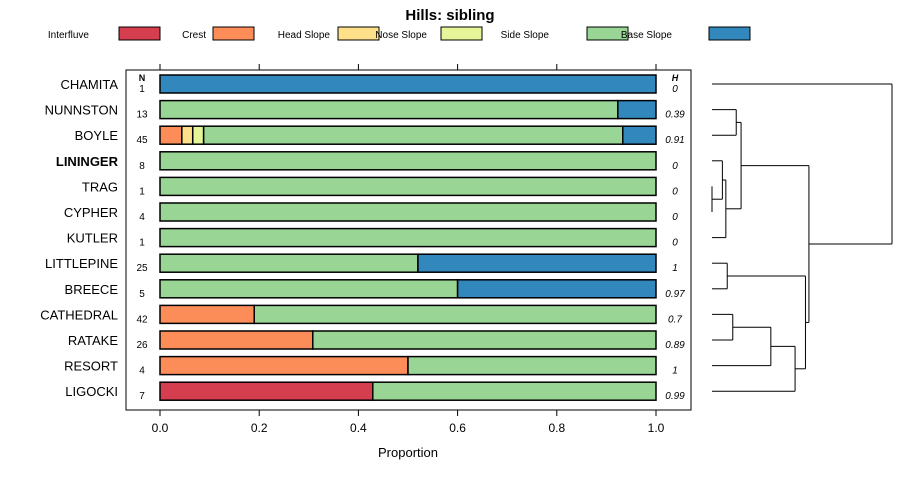 This screenshot has width=900, height=485. I want to click on h-value: 0.39, so click(675, 115).